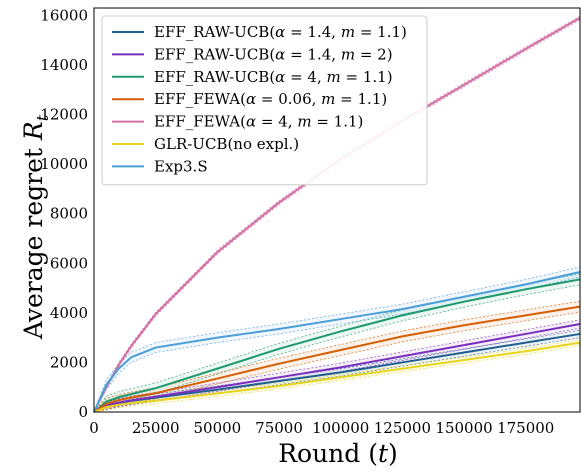 This screenshot has width=582, height=476. I want to click on x-tick-label: 100000, so click(340, 428).